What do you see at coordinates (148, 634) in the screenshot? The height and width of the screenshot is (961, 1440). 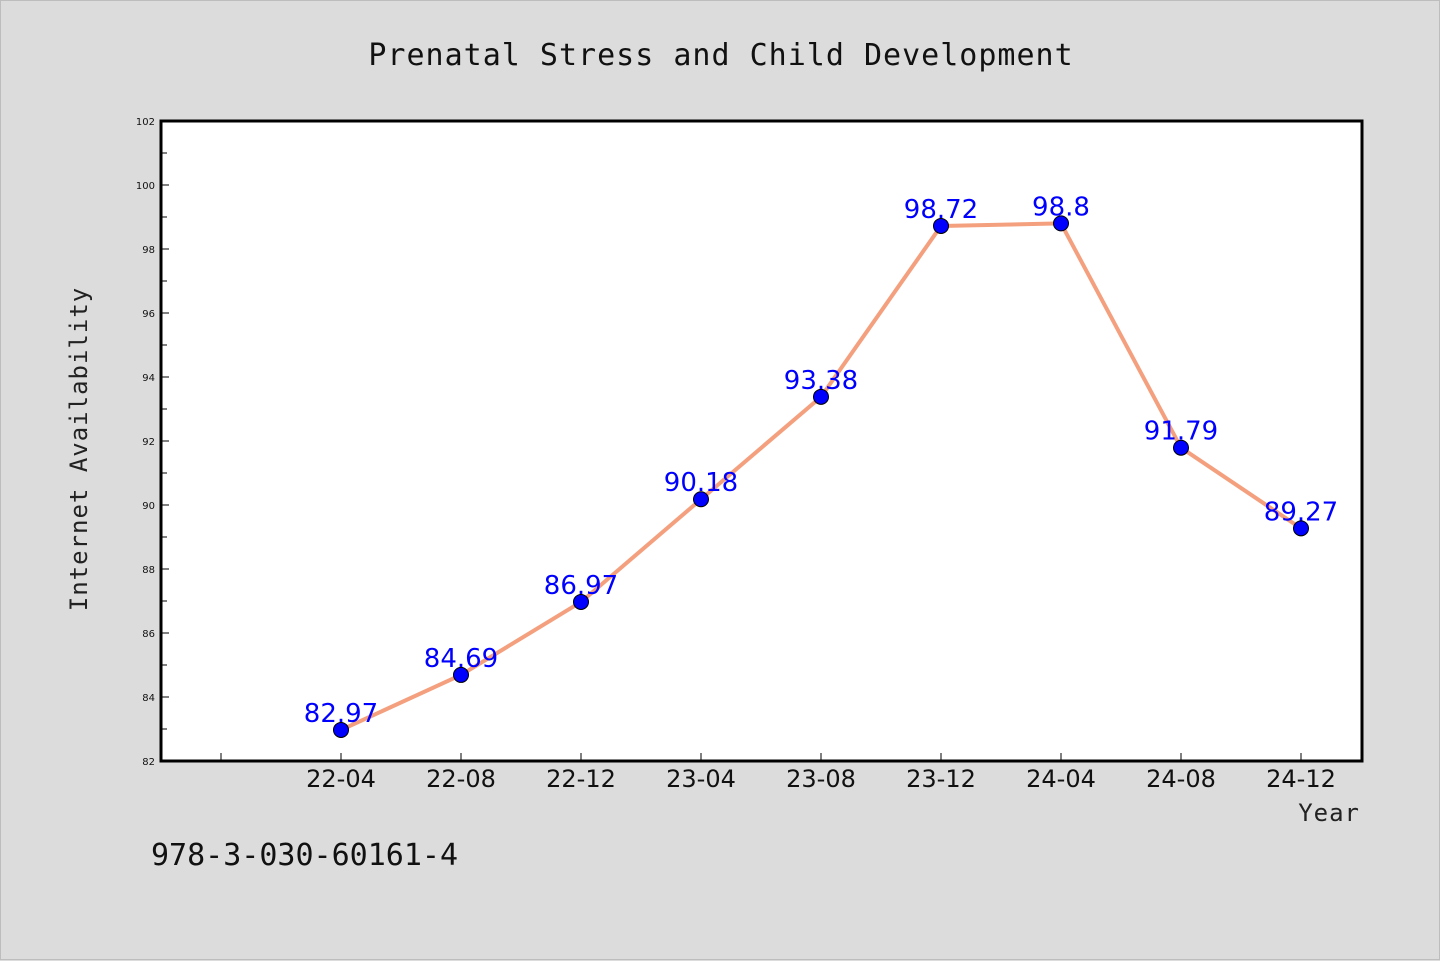 I see `y-tick-label: 86` at bounding box center [148, 634].